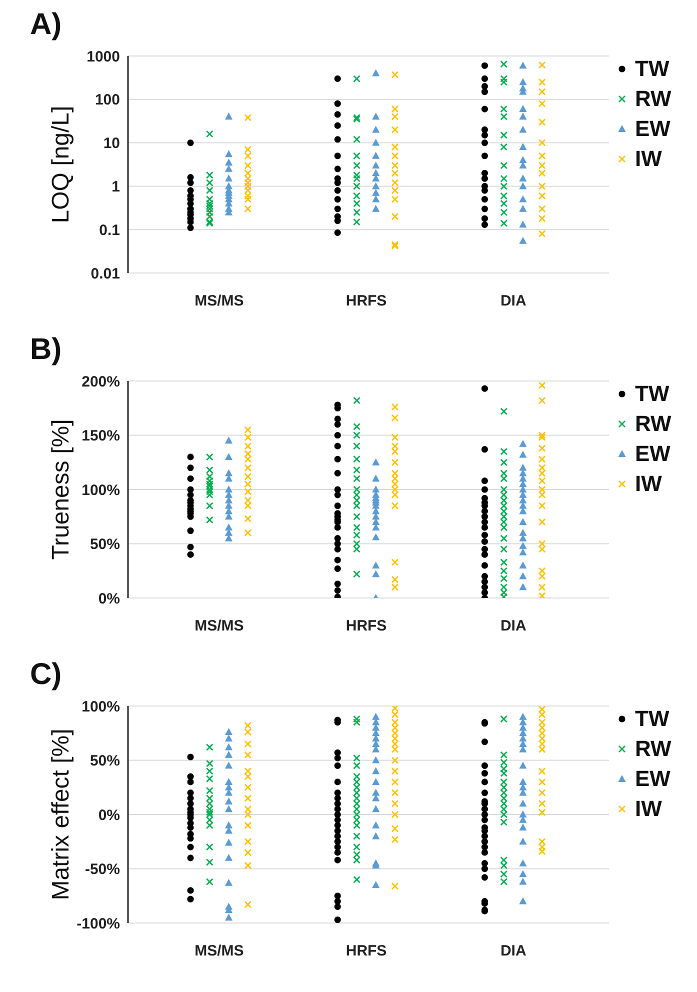 The width and height of the screenshot is (697, 992). What do you see at coordinates (107, 100) in the screenshot?
I see `y-tick-label: 100` at bounding box center [107, 100].